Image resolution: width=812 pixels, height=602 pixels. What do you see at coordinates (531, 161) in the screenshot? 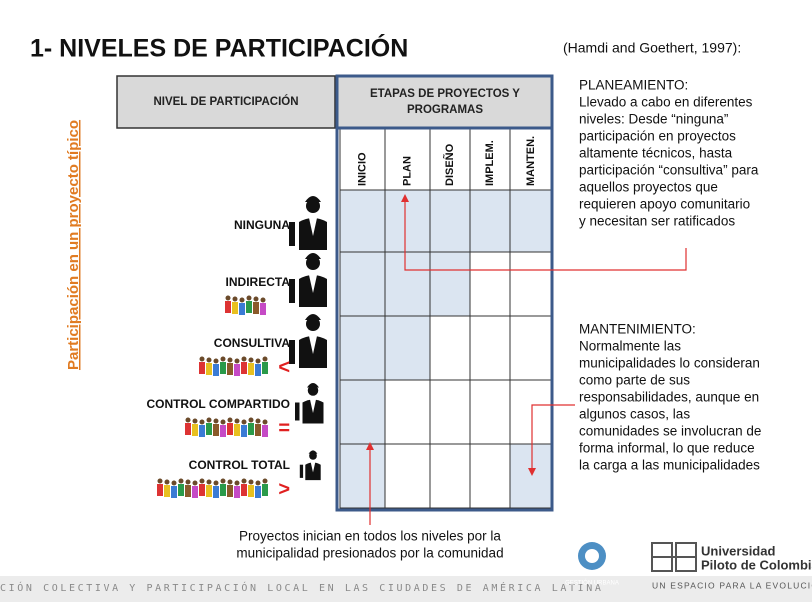
I see `stage-label: MANTEN.` at bounding box center [531, 161].